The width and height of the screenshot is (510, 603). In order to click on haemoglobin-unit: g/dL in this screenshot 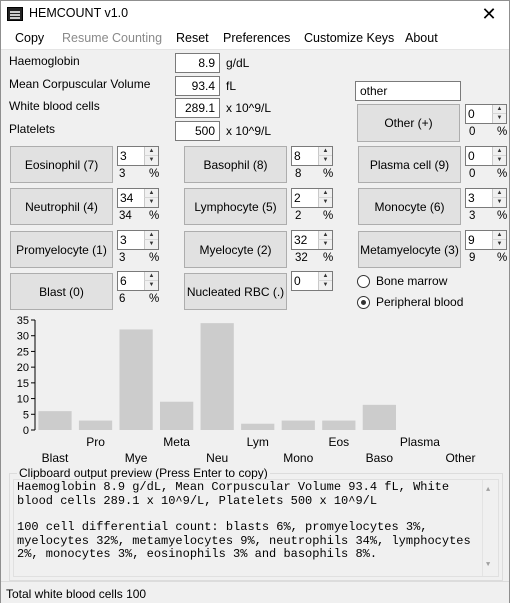, I will do `click(238, 63)`.